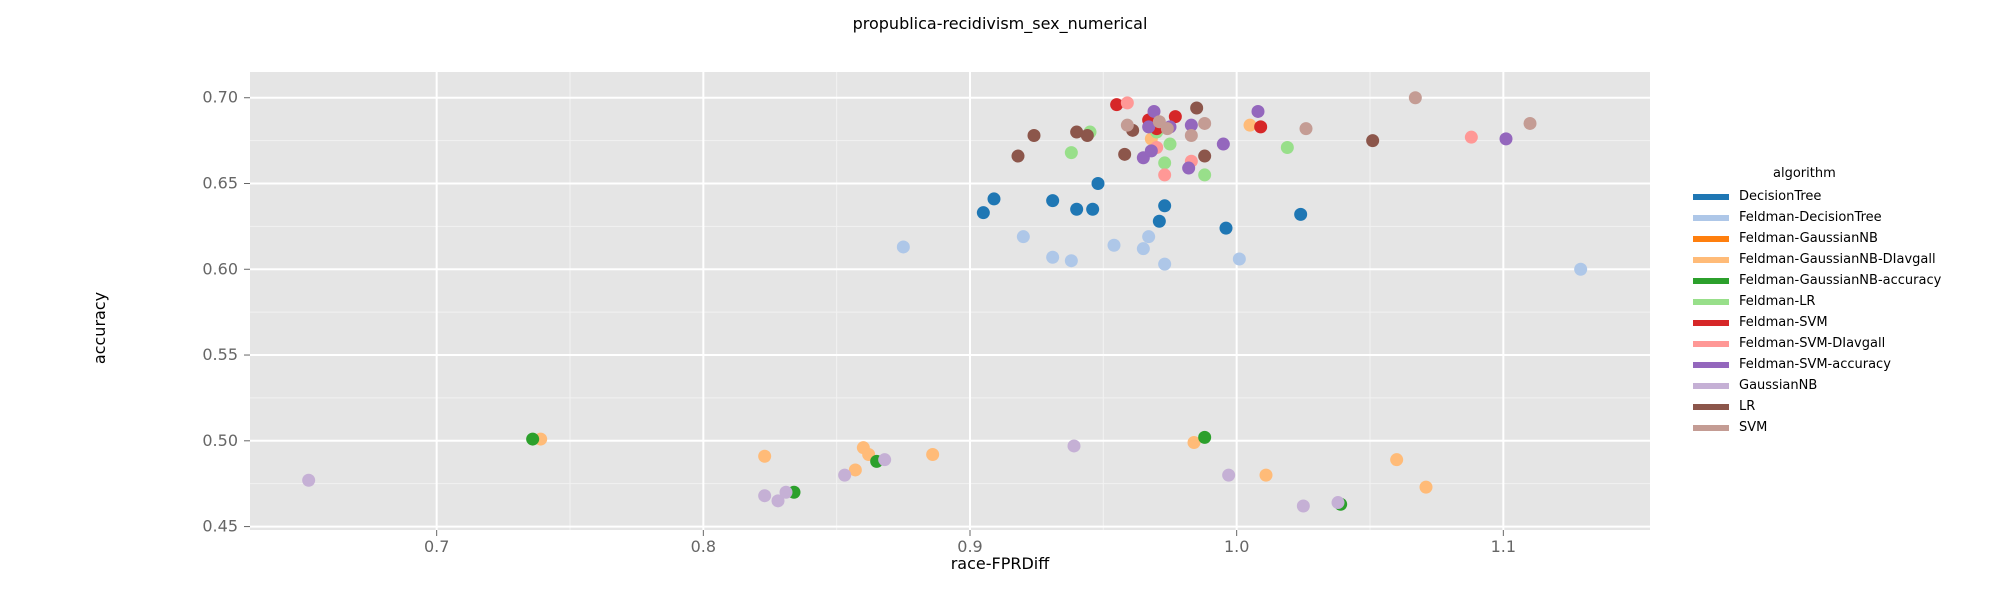 The width and height of the screenshot is (2000, 600). What do you see at coordinates (1753, 427) in the screenshot?
I see `legend-label: SVM` at bounding box center [1753, 427].